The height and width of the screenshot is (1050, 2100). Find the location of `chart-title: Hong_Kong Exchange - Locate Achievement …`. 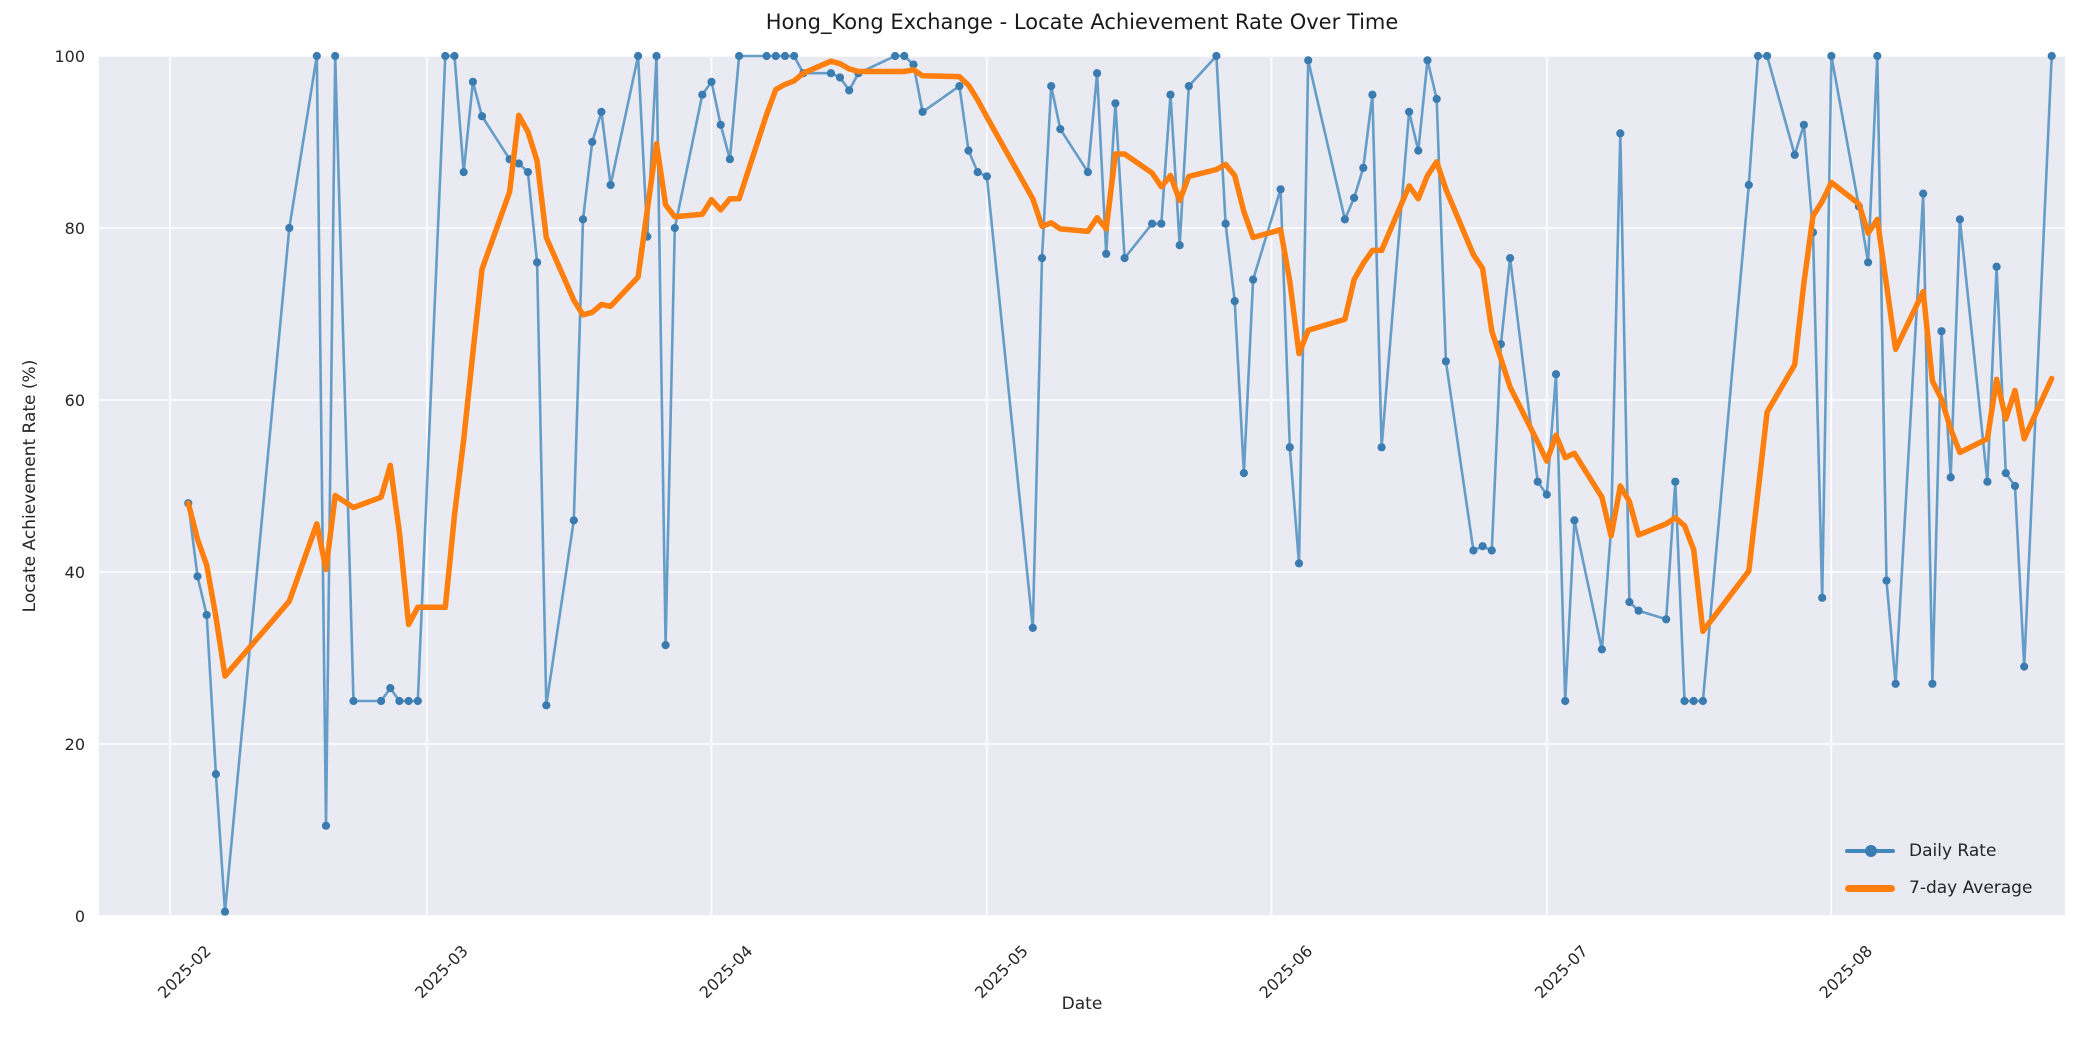

chart-title: Hong_Kong Exchange - Locate Achievement … is located at coordinates (1082, 22).